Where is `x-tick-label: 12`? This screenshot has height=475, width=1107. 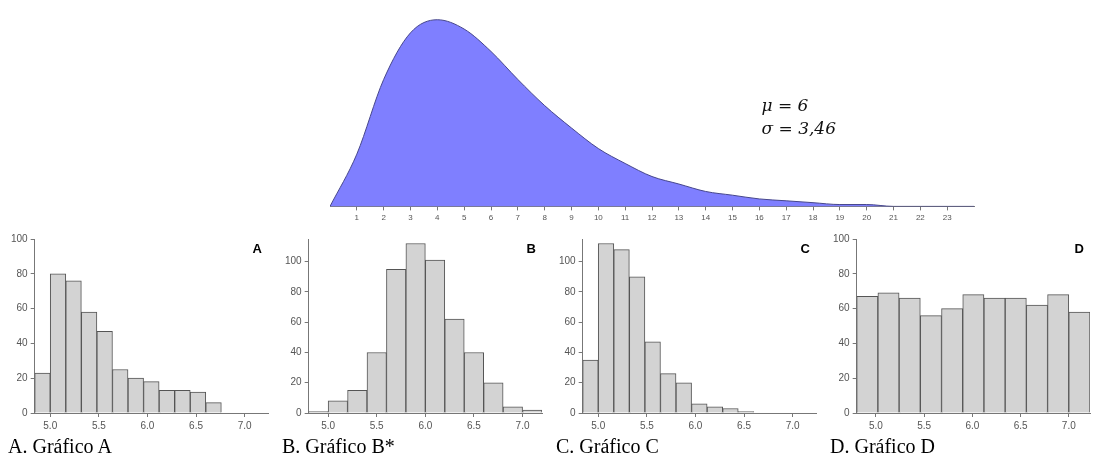
x-tick-label: 12 is located at coordinates (652, 218).